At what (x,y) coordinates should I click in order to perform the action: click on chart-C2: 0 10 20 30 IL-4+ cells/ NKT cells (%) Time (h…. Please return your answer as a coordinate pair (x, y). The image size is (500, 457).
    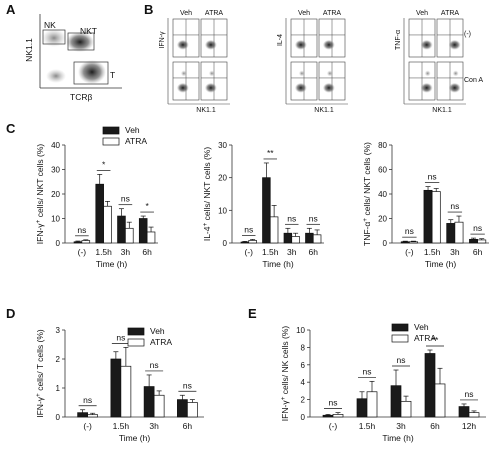
    Looking at the image, I should click on (263, 205).